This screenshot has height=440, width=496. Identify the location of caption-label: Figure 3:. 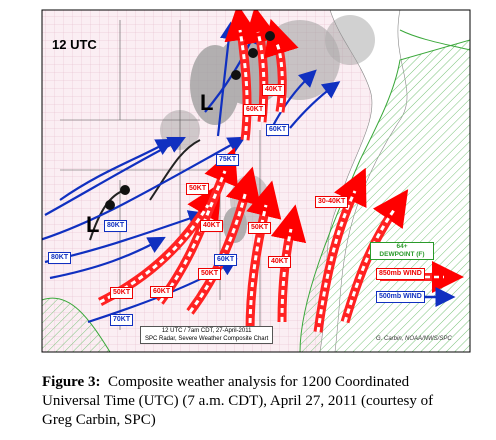
(71, 382).